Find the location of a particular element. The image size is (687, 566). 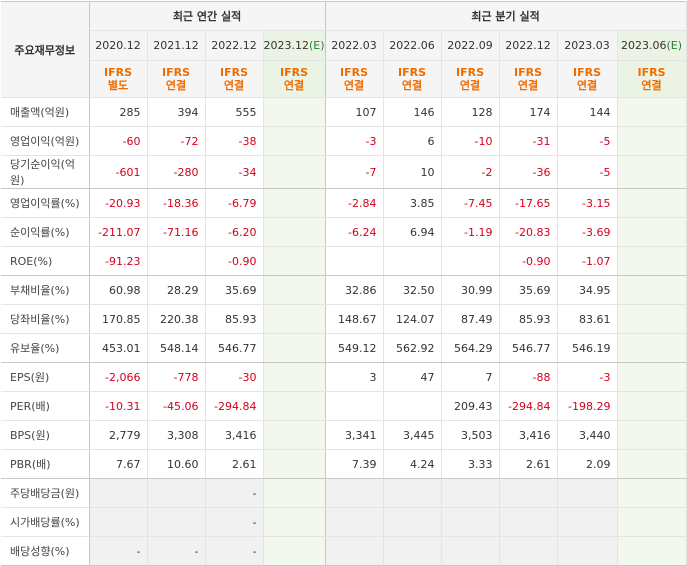

value-cell: 546.77 is located at coordinates (528, 348).